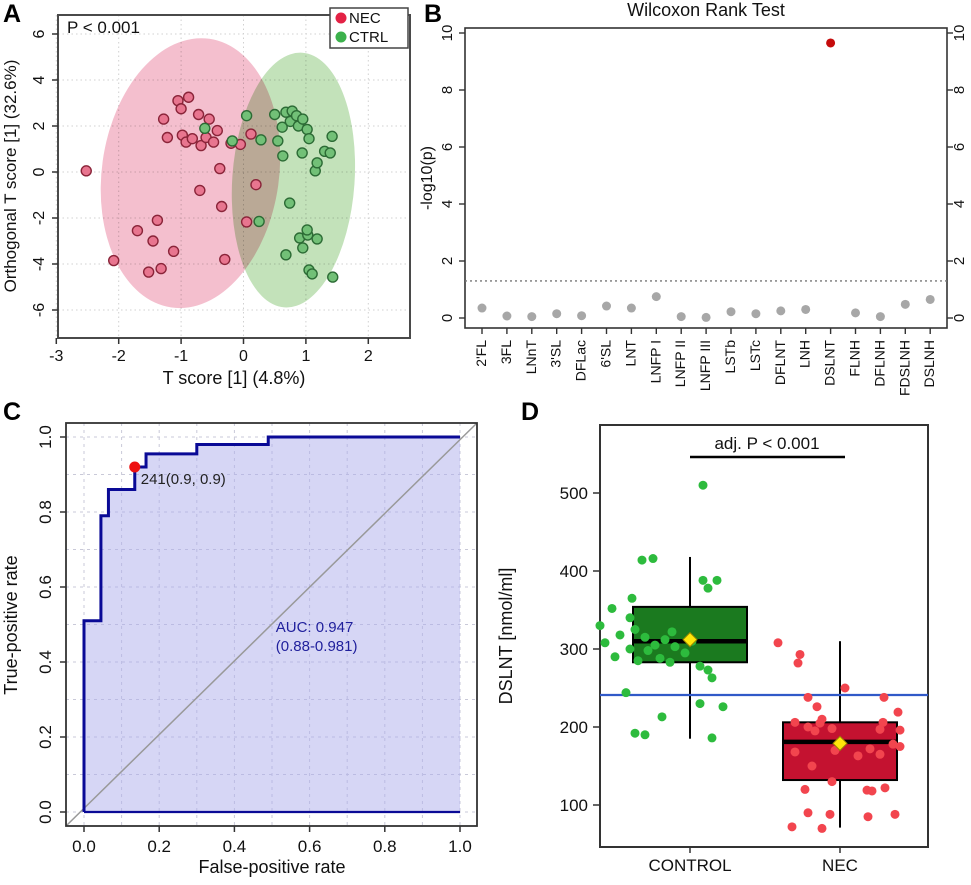 This screenshot has width=971, height=885. What do you see at coordinates (271, 867) in the screenshot?
I see `x-axis-title: False-positive rate` at bounding box center [271, 867].